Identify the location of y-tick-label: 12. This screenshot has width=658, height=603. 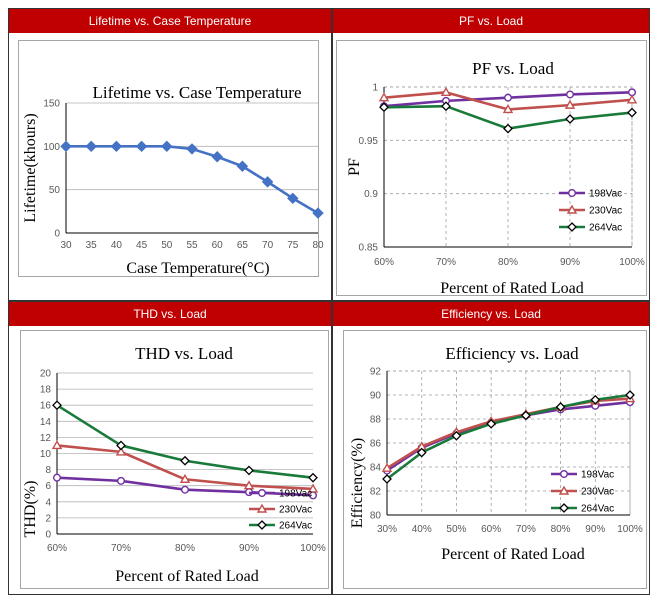
(46, 438).